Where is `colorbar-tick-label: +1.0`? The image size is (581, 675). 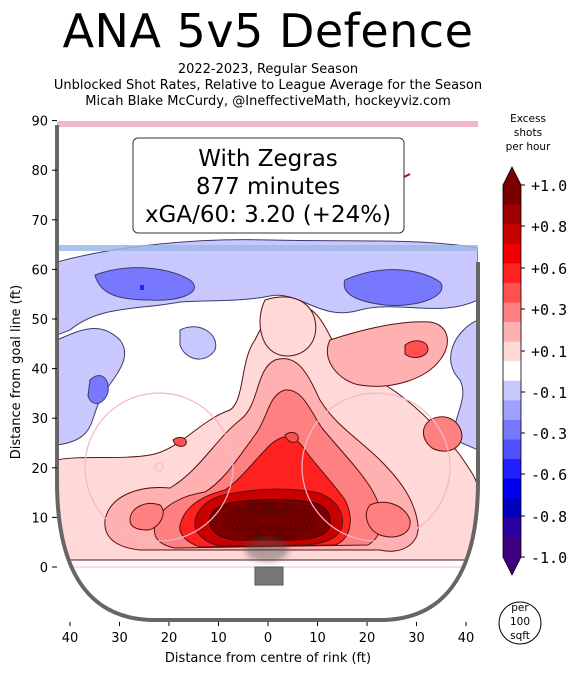
colorbar-tick-label: +1.0 is located at coordinates (549, 186).